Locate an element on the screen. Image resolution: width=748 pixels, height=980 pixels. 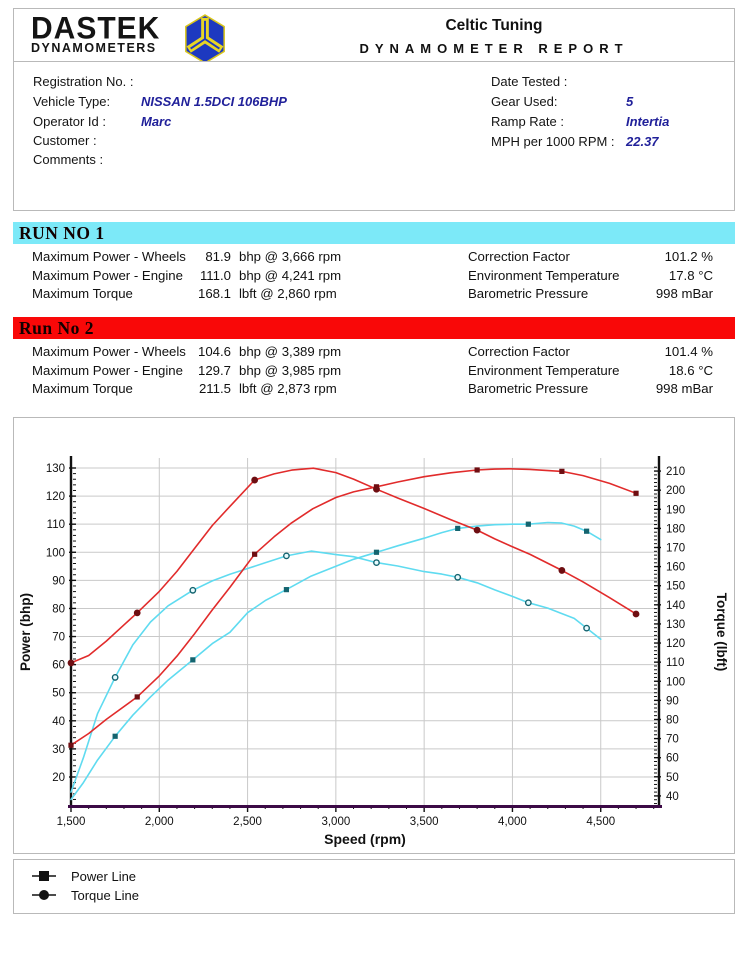
info-left-4-label: Comments : is located at coordinates (68, 159).